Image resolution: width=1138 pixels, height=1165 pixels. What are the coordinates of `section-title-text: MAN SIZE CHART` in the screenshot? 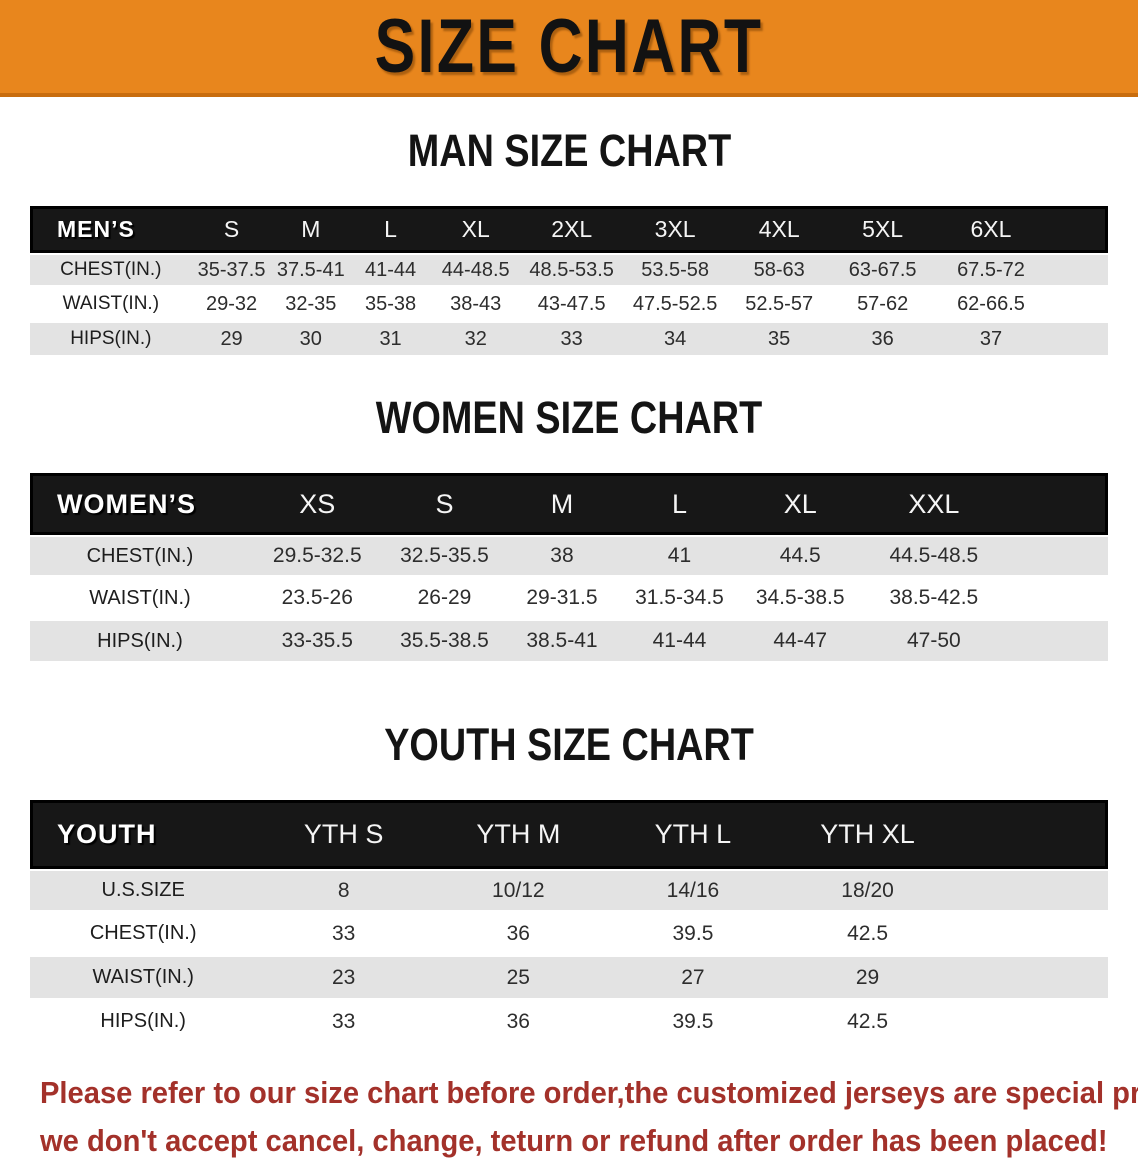 It's located at (569, 150).